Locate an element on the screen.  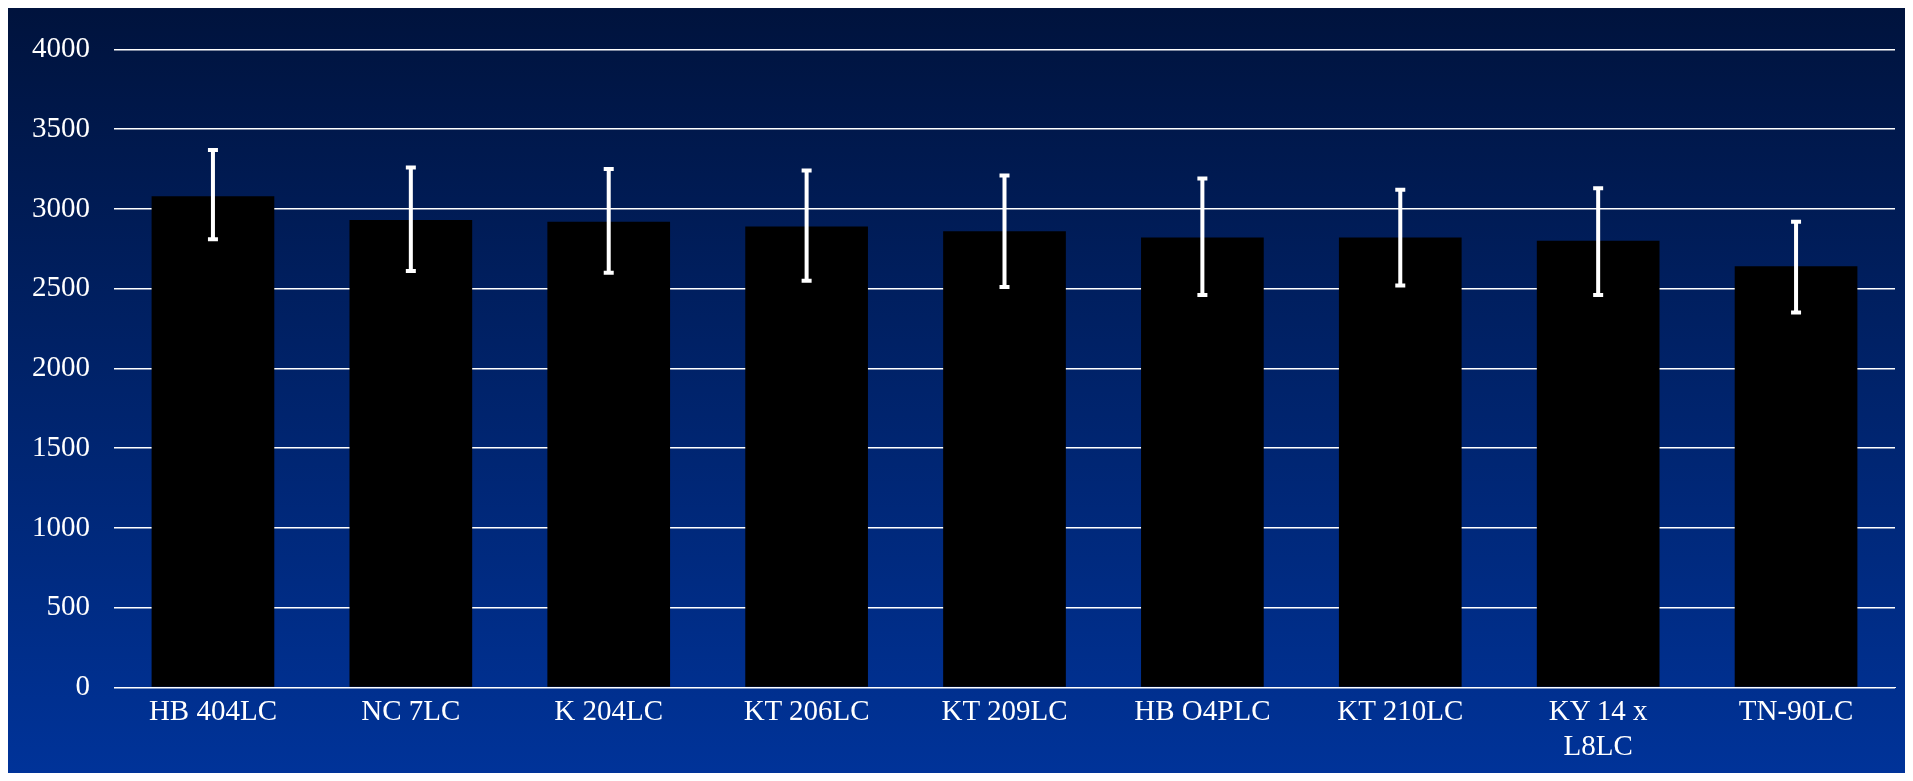
y-tick-label: 500 is located at coordinates (68, 605).